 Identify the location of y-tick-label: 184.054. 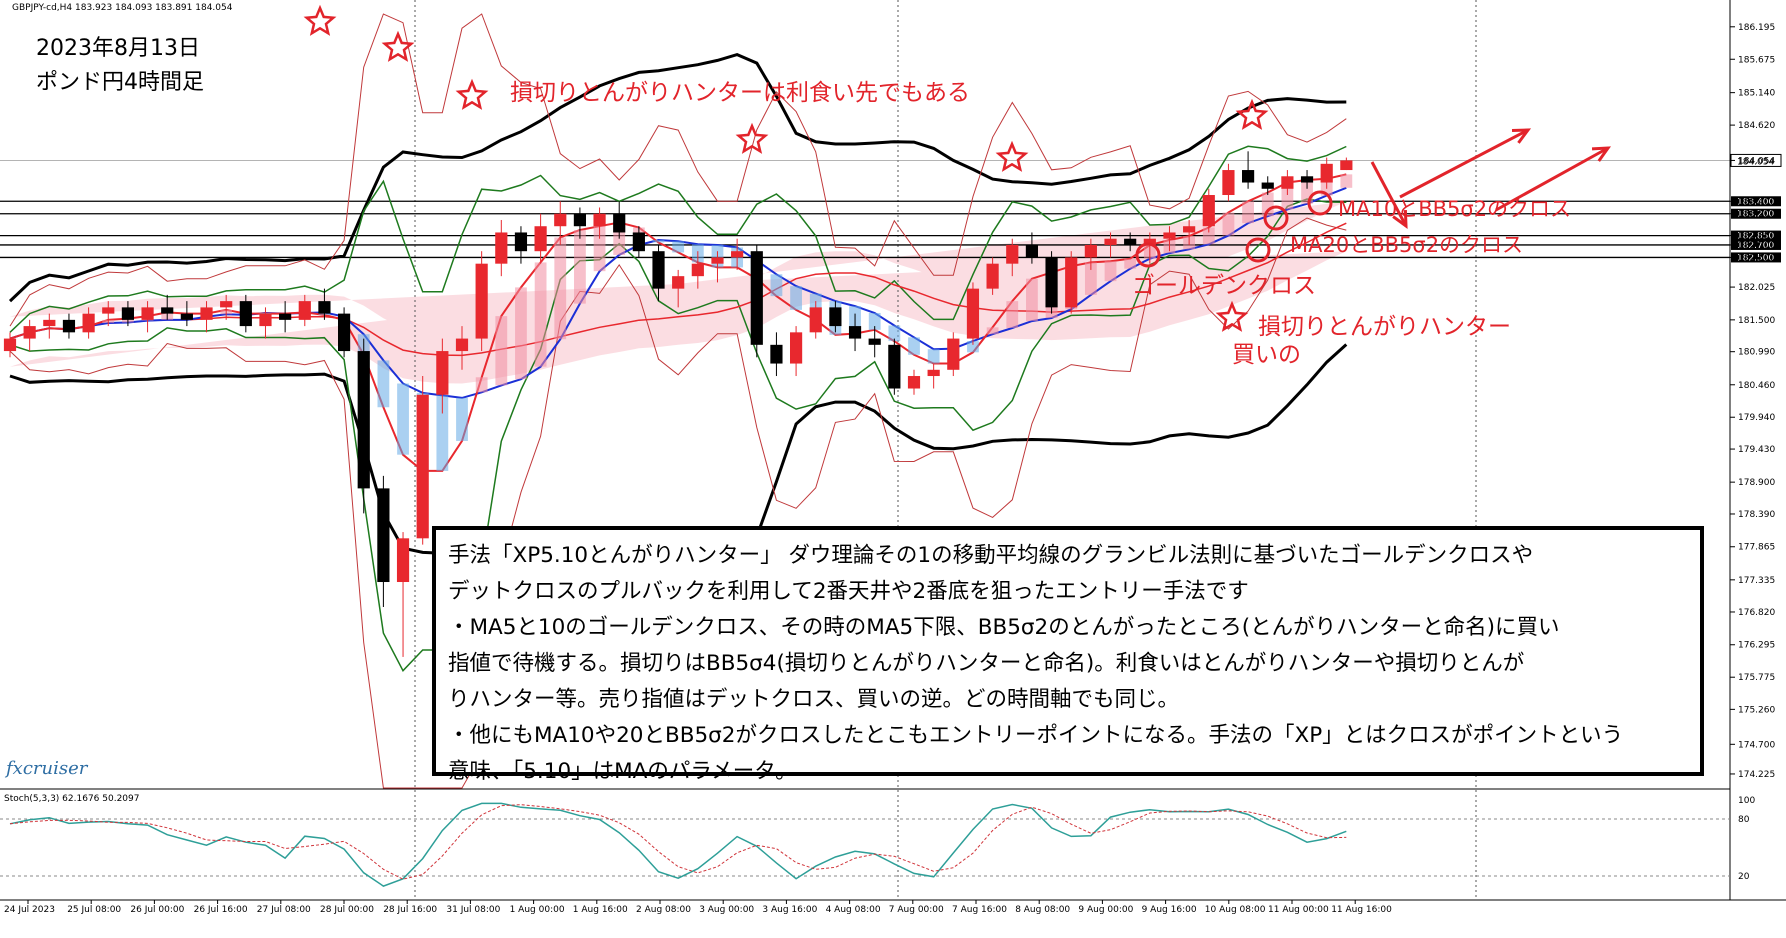
(1756, 161).